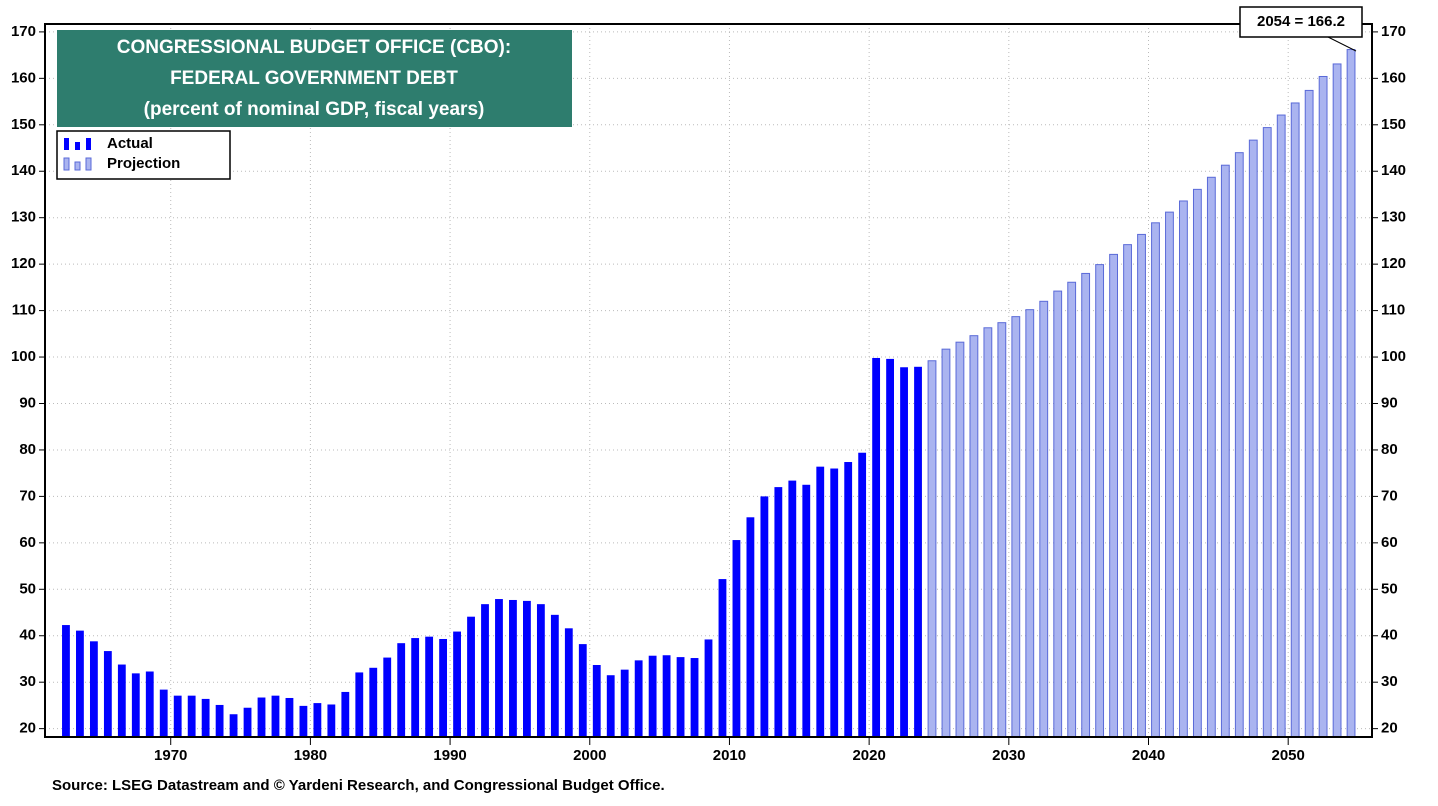 This screenshot has width=1438, height=806. I want to click on chart-subtitle: (percent of nominal GDP, fiscal years), so click(314, 109).